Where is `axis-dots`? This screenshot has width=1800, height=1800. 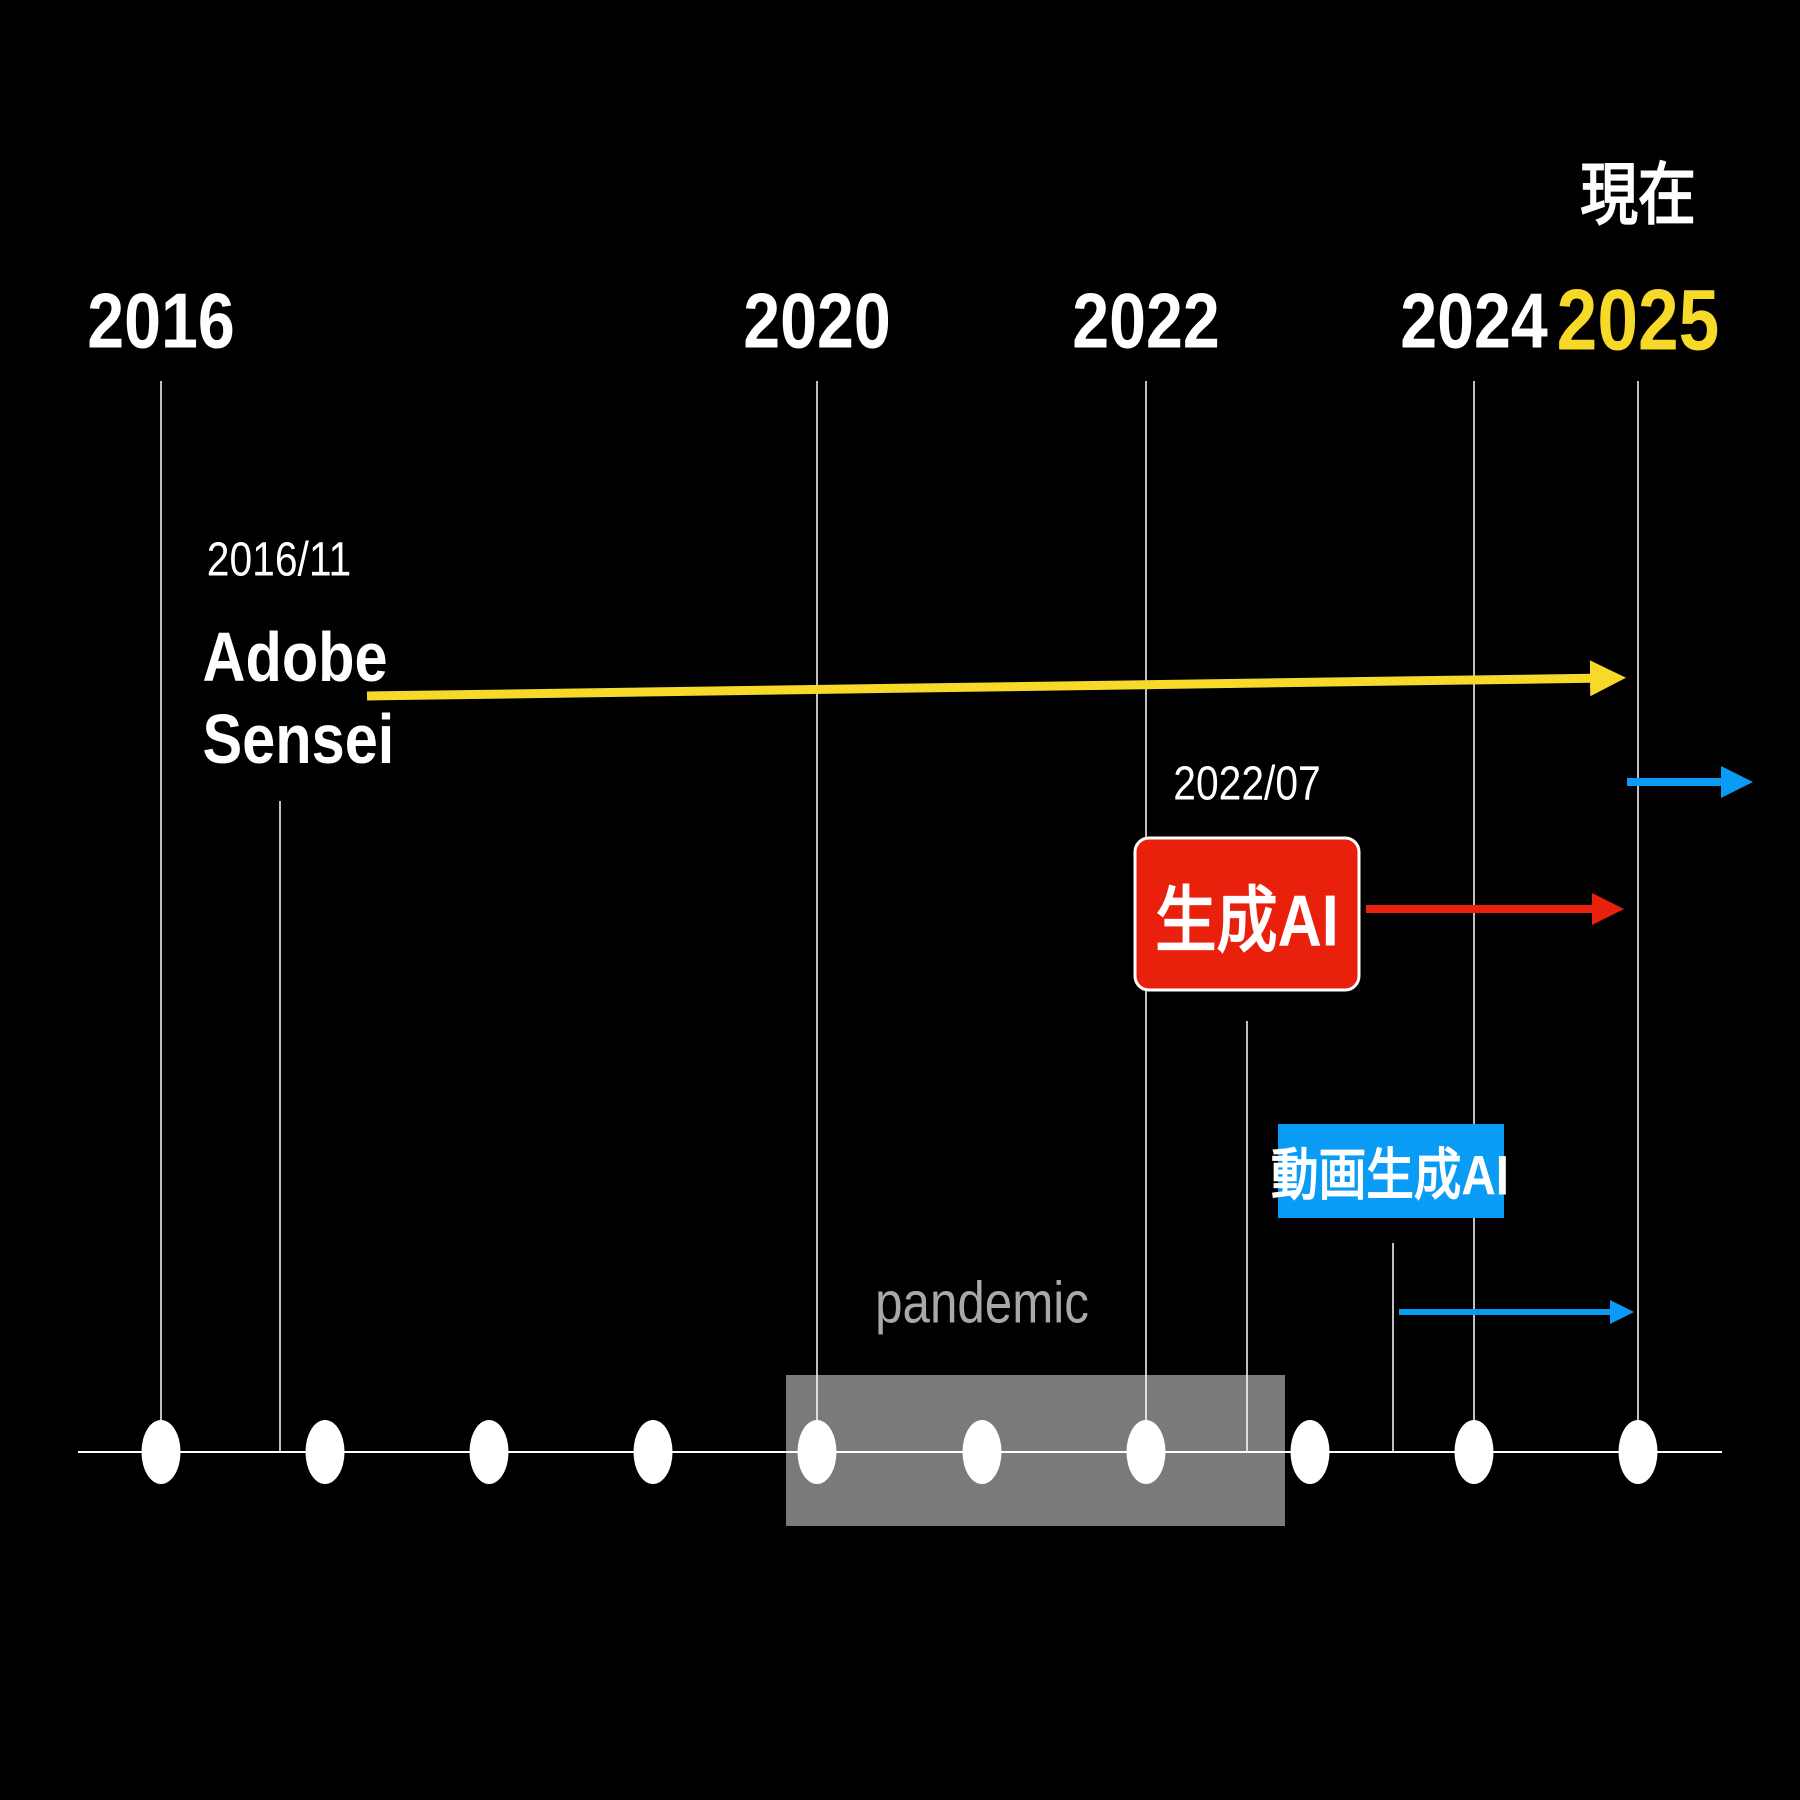
axis-dots is located at coordinates (899, 1452).